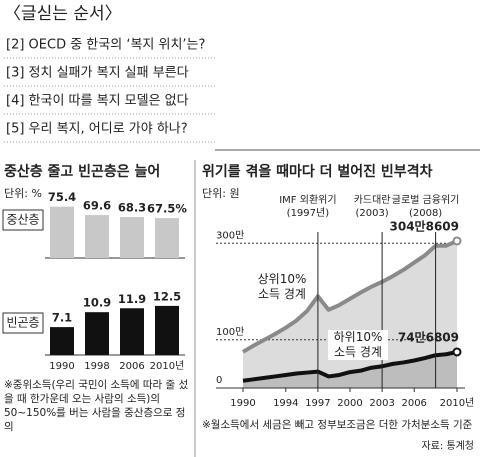 This screenshot has width=480, height=457. What do you see at coordinates (82, 171) in the screenshot?
I see `chart-title: 중산층 줄고 빈곤층은 늘어` at bounding box center [82, 171].